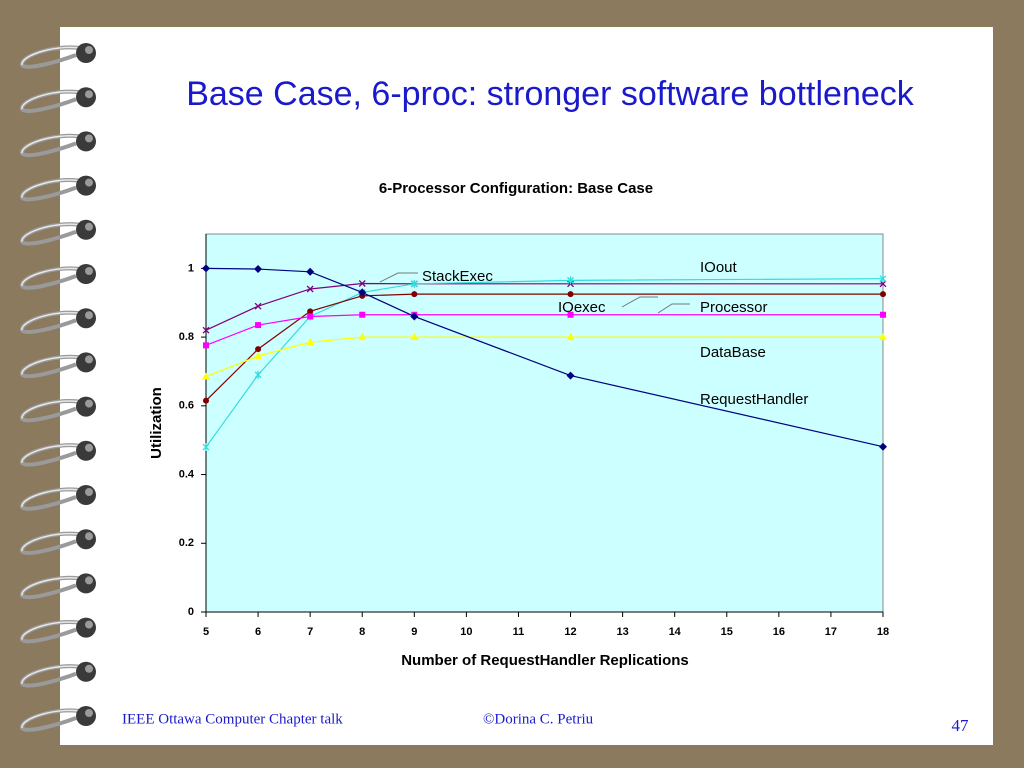  I want to click on spiral-binding, so click(58, 387).